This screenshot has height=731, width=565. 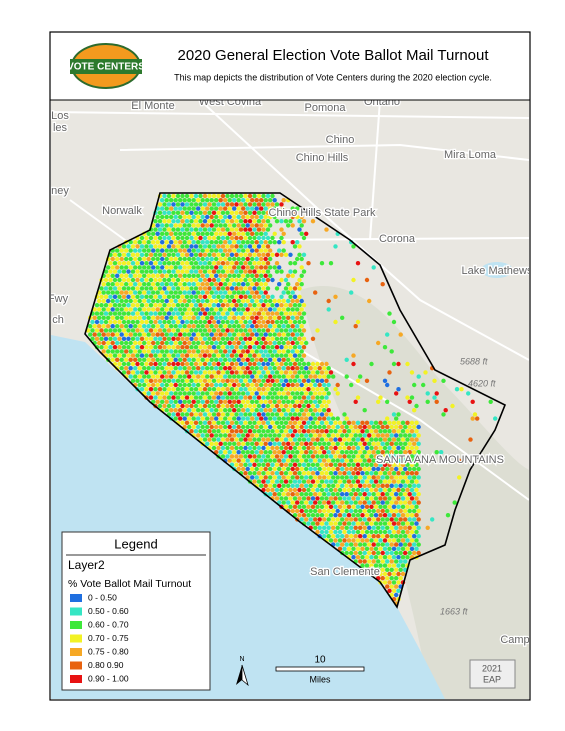 I want to click on place-label: Los, so click(x=60, y=116).